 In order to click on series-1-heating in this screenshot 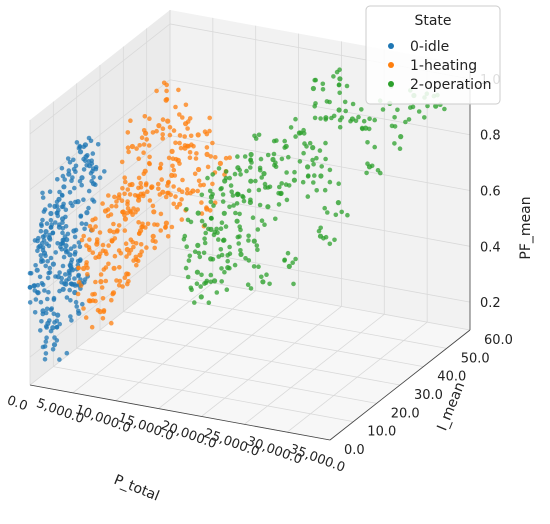, I will do `click(153, 205)`.